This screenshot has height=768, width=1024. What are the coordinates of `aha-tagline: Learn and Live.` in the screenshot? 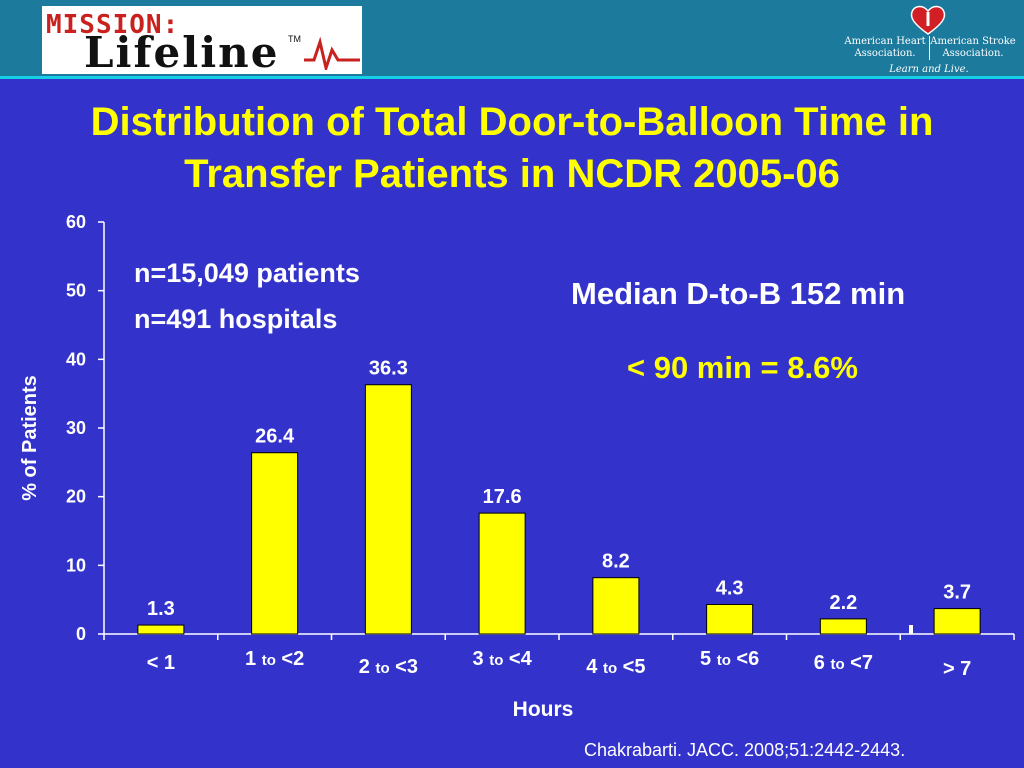 It's located at (929, 69).